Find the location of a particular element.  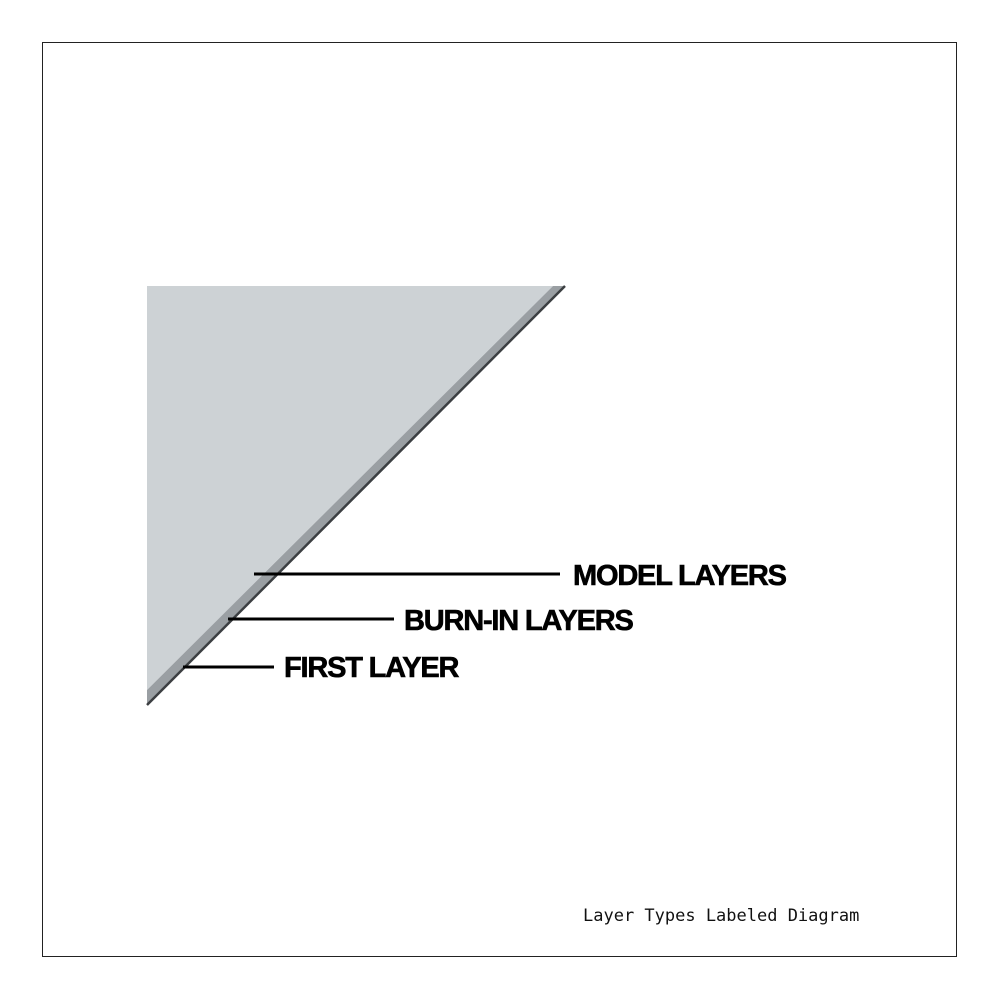

diagram-caption: Layer Types Labeled Diagram is located at coordinates (721, 916).